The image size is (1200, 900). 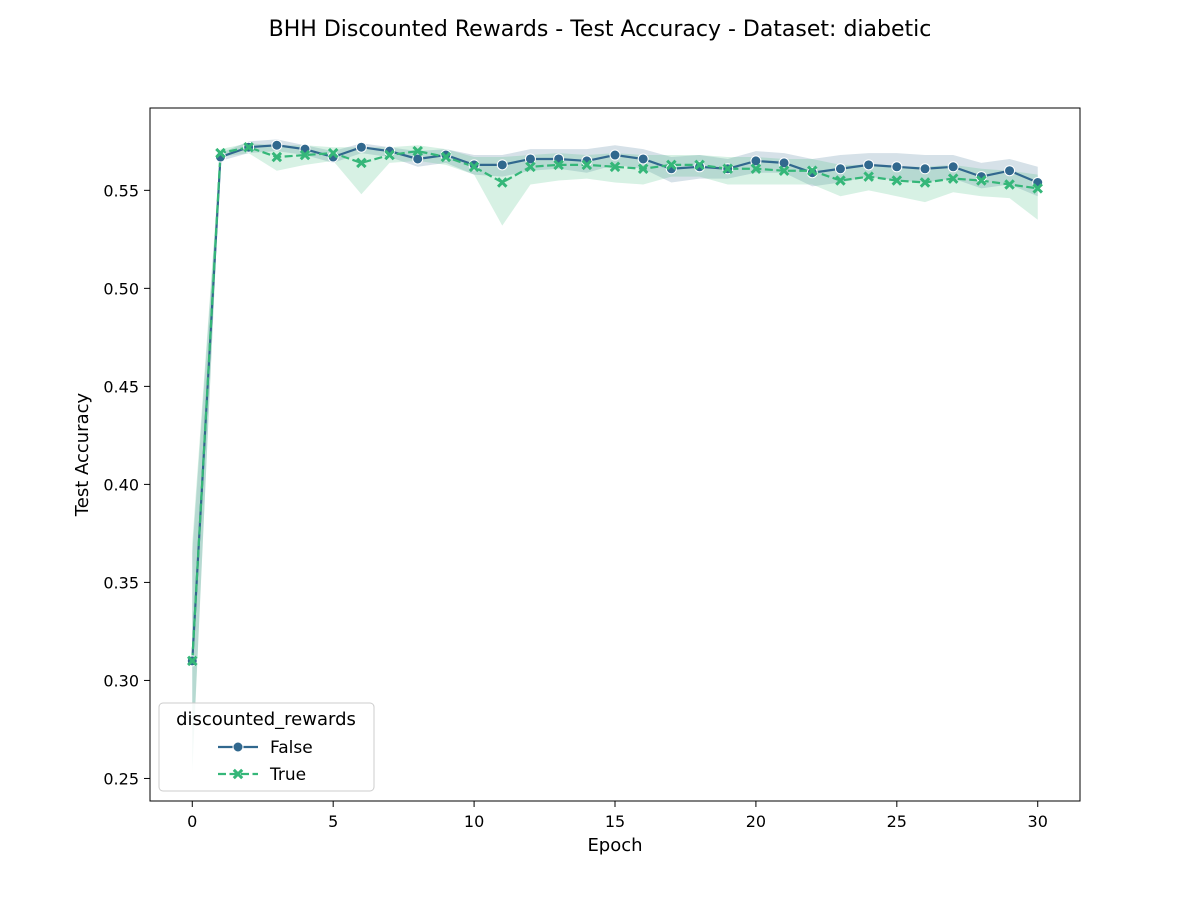 What do you see at coordinates (614, 845) in the screenshot?
I see `x-axis-label: Epoch` at bounding box center [614, 845].